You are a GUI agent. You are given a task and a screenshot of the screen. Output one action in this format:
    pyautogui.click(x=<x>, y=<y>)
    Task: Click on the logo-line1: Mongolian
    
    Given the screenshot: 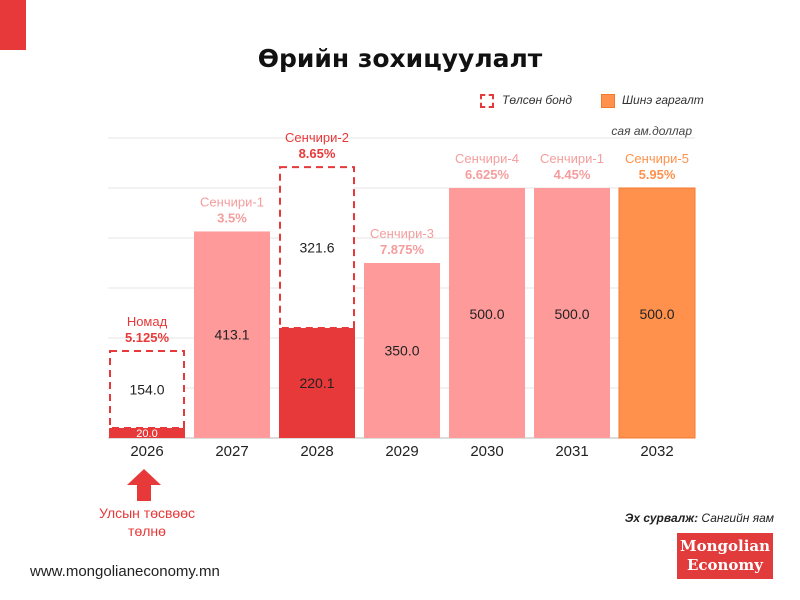 What is the action you would take?
    pyautogui.click(x=725, y=546)
    